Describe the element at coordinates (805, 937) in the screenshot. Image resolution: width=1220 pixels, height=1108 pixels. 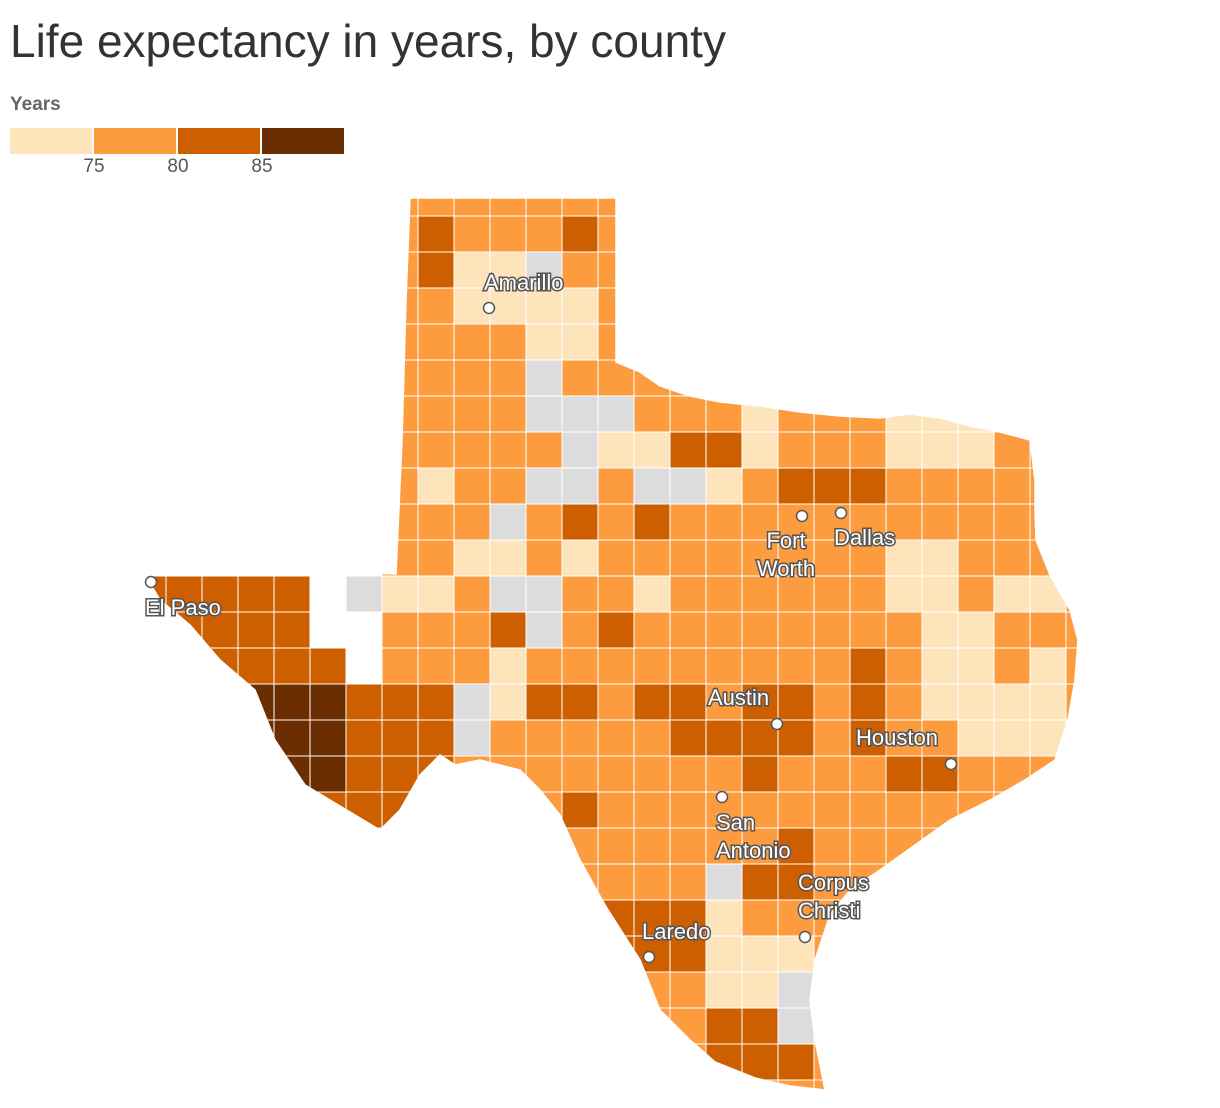
I see `city-dot-corpus-christi` at that location.